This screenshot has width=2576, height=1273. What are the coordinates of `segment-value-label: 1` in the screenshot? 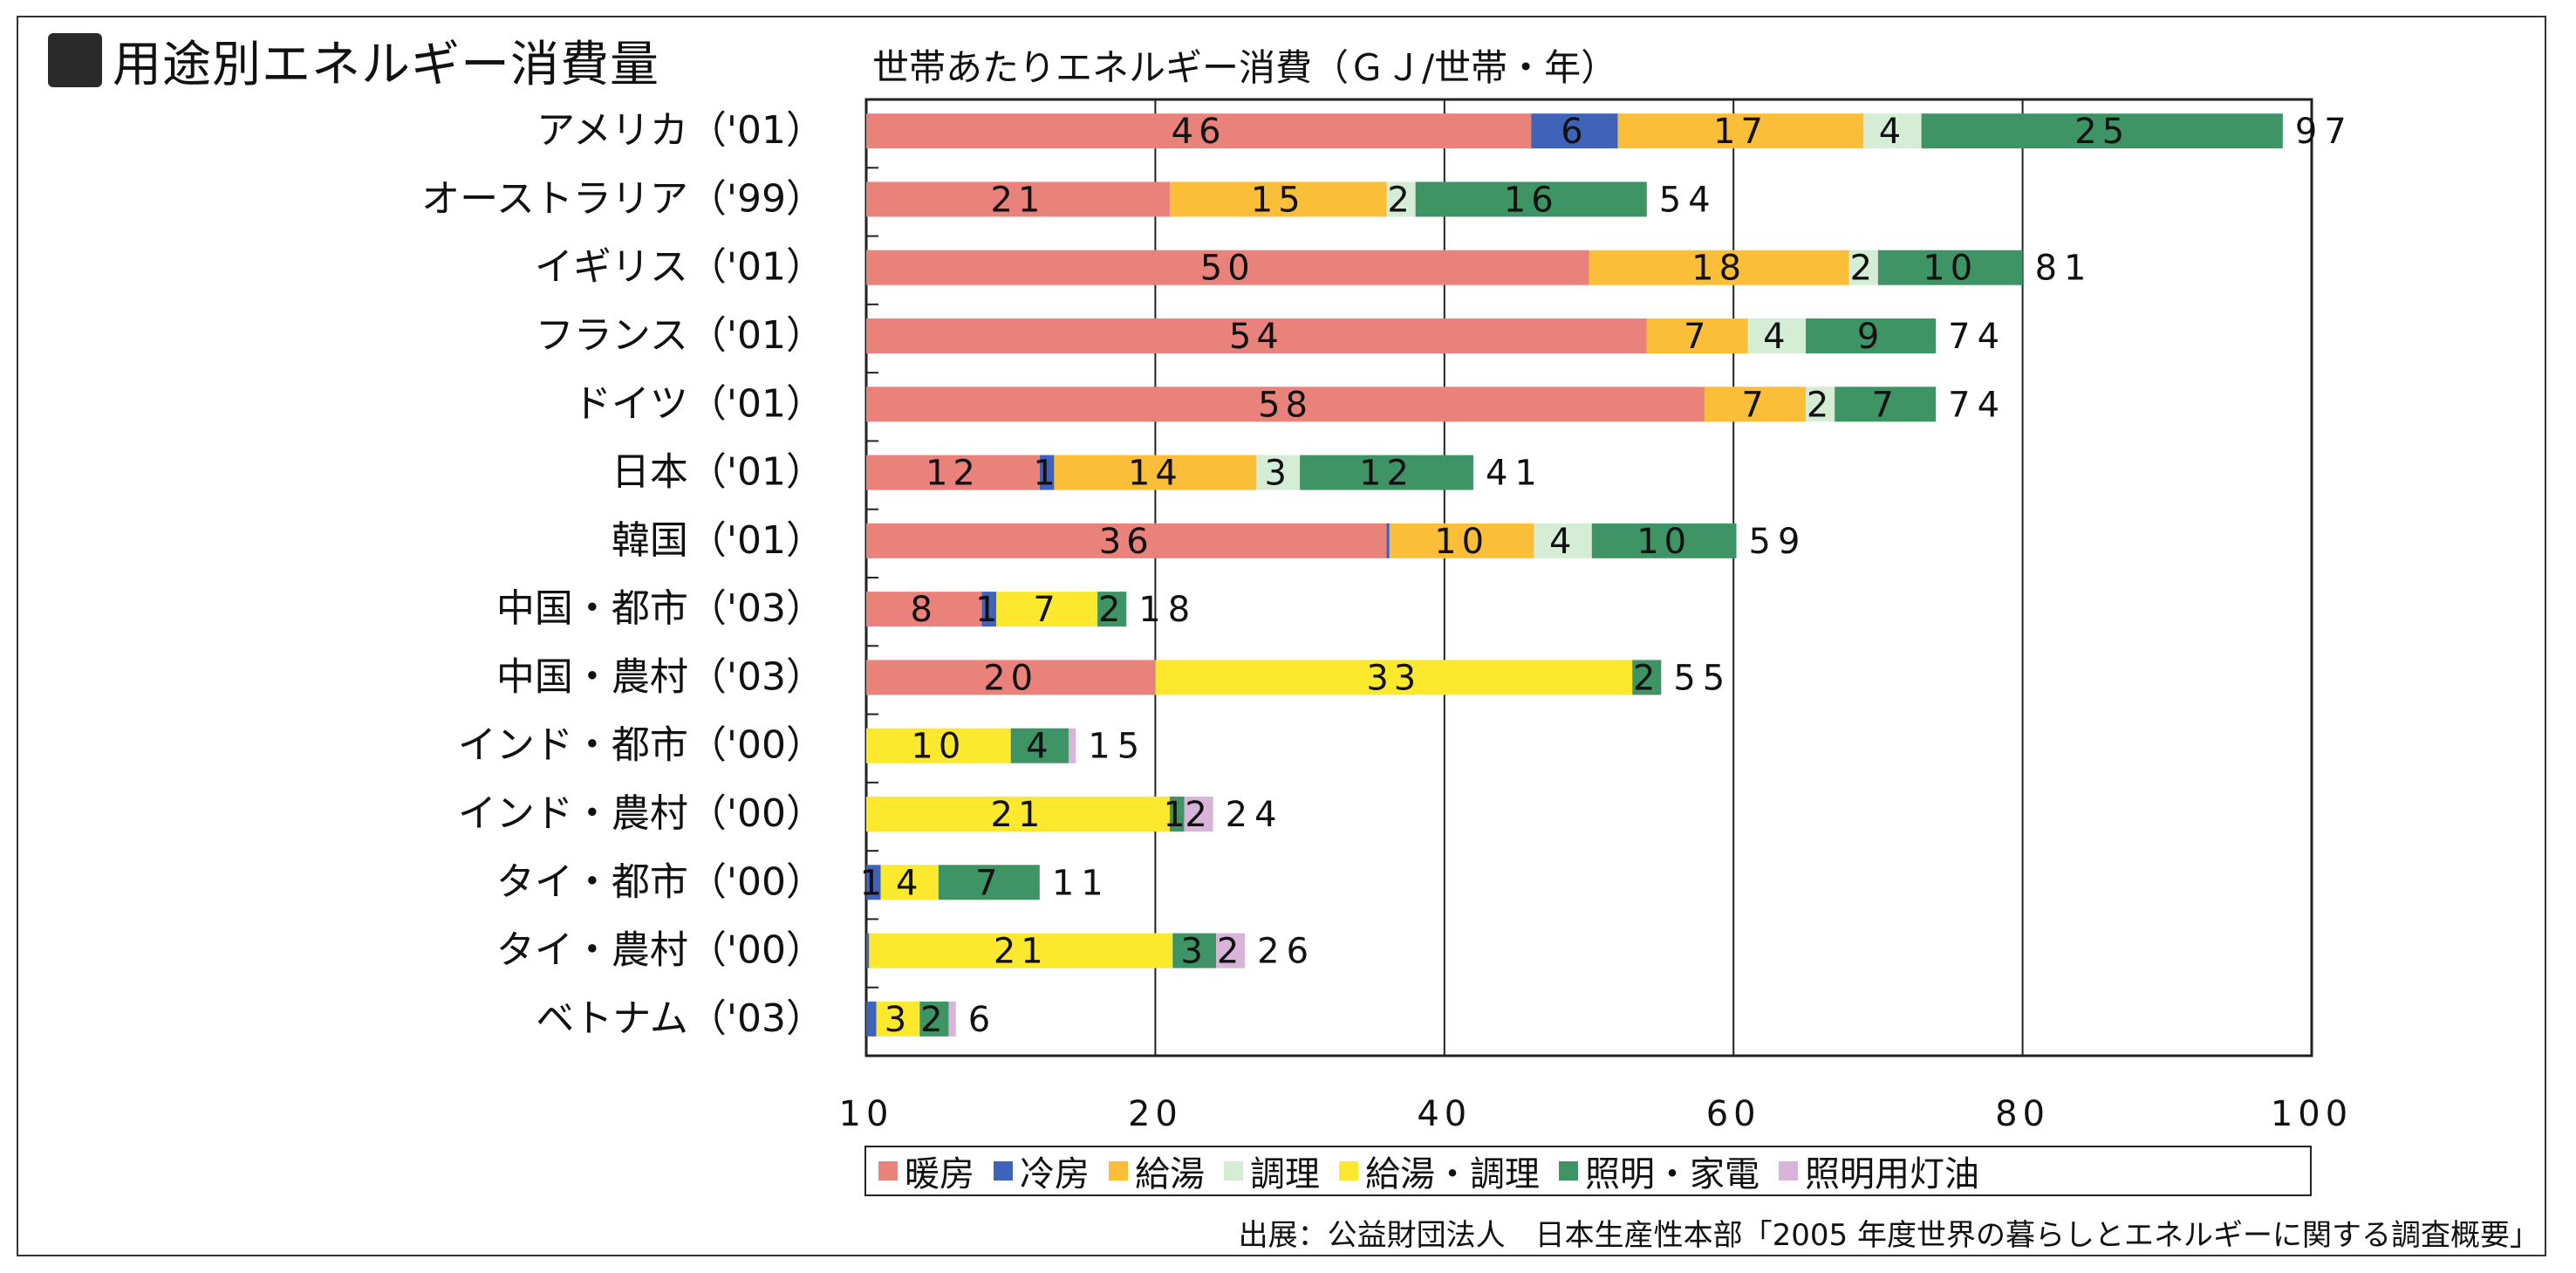 It's located at (988, 610).